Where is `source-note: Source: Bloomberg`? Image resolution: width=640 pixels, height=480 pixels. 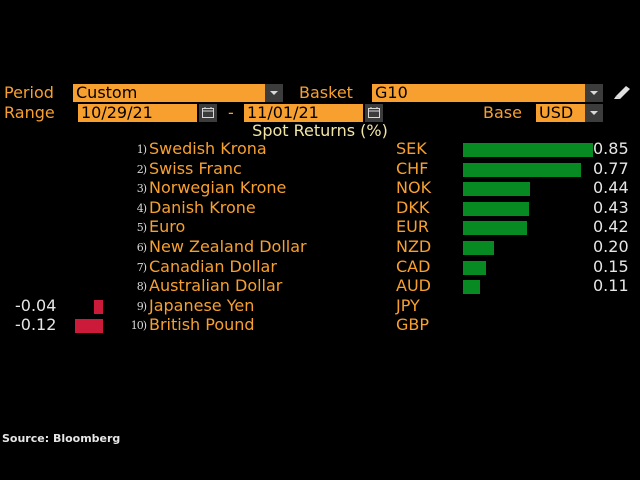
source-note: Source: Bloomberg is located at coordinates (61, 438).